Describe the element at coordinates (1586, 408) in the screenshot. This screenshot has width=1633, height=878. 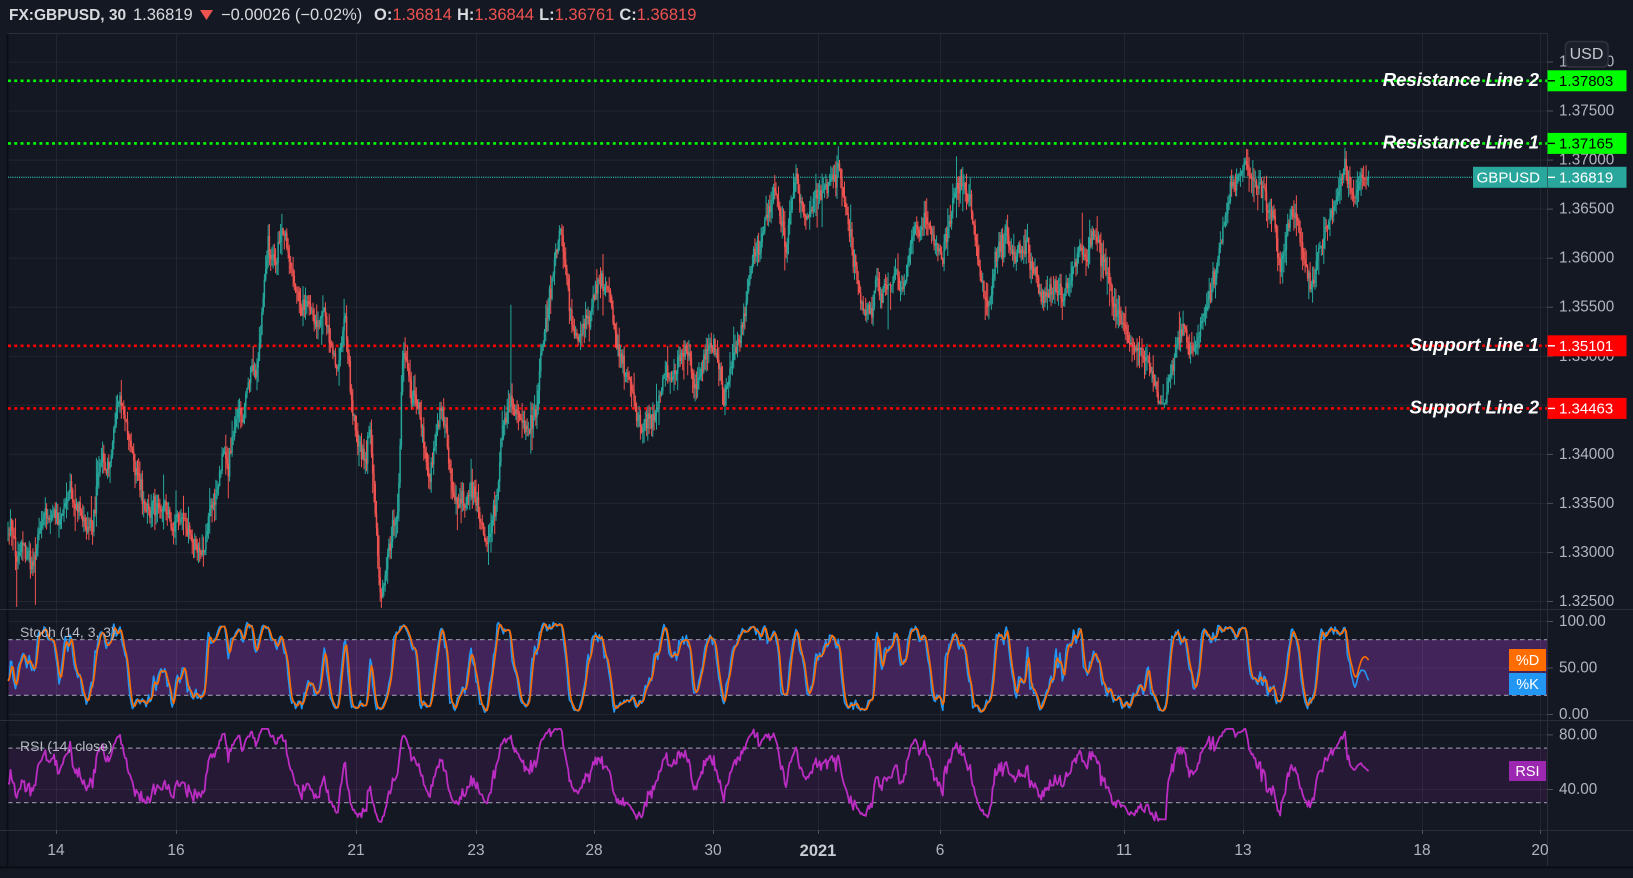
I see `svg-text: 1.34463` at that location.